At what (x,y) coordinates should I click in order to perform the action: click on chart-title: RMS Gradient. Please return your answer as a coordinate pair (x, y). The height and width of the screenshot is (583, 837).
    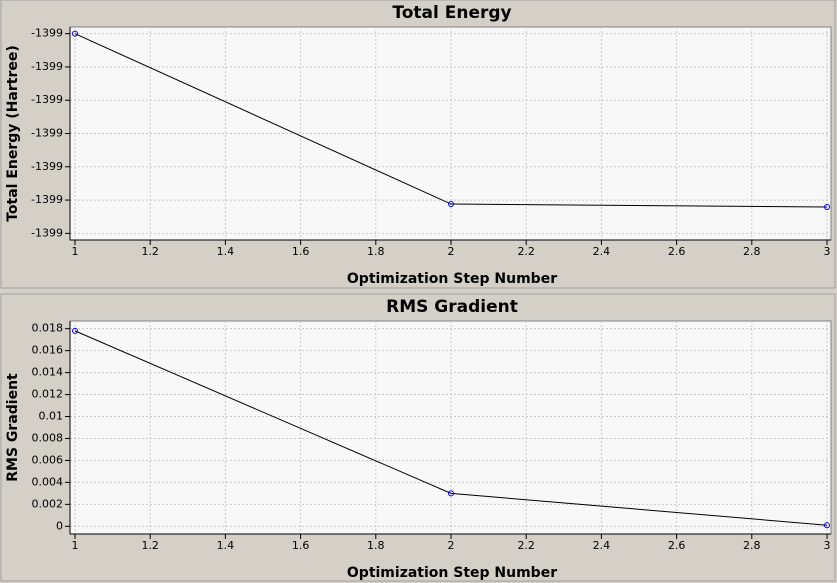
    Looking at the image, I should click on (452, 307).